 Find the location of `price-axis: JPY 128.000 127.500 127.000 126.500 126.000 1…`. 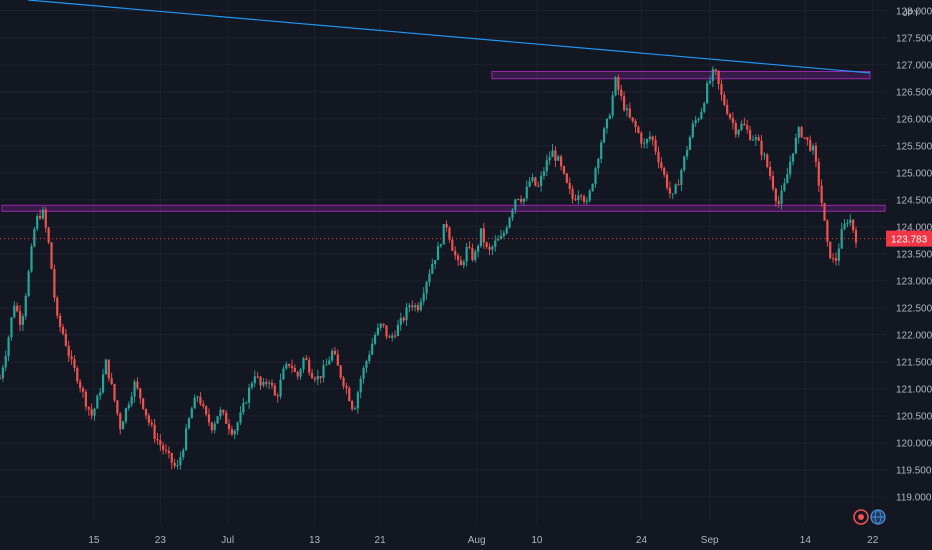

price-axis: JPY 128.000 127.500 127.000 126.500 126.000 1… is located at coordinates (914, 254).